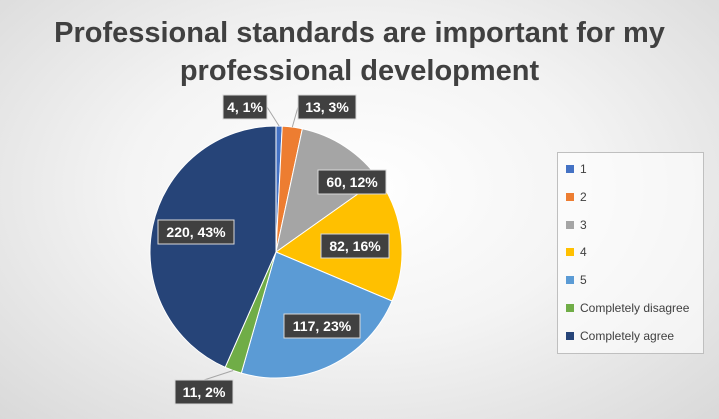 This screenshot has width=719, height=419. I want to click on data-label: 11, 2%, so click(204, 392).